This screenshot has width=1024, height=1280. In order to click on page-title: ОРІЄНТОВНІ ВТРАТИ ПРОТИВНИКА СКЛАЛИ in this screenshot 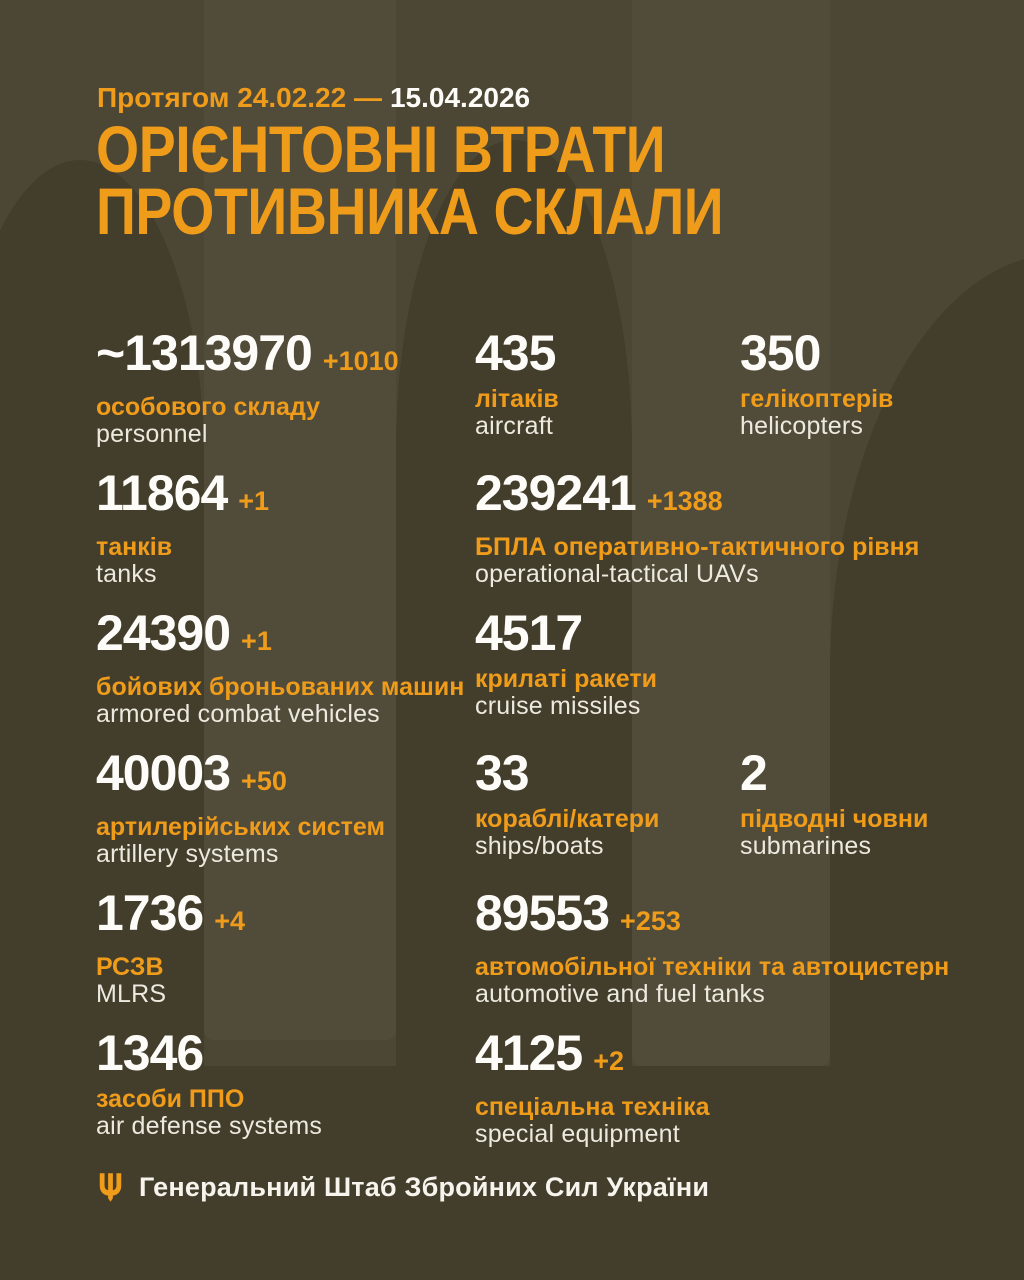, I will do `click(410, 180)`.